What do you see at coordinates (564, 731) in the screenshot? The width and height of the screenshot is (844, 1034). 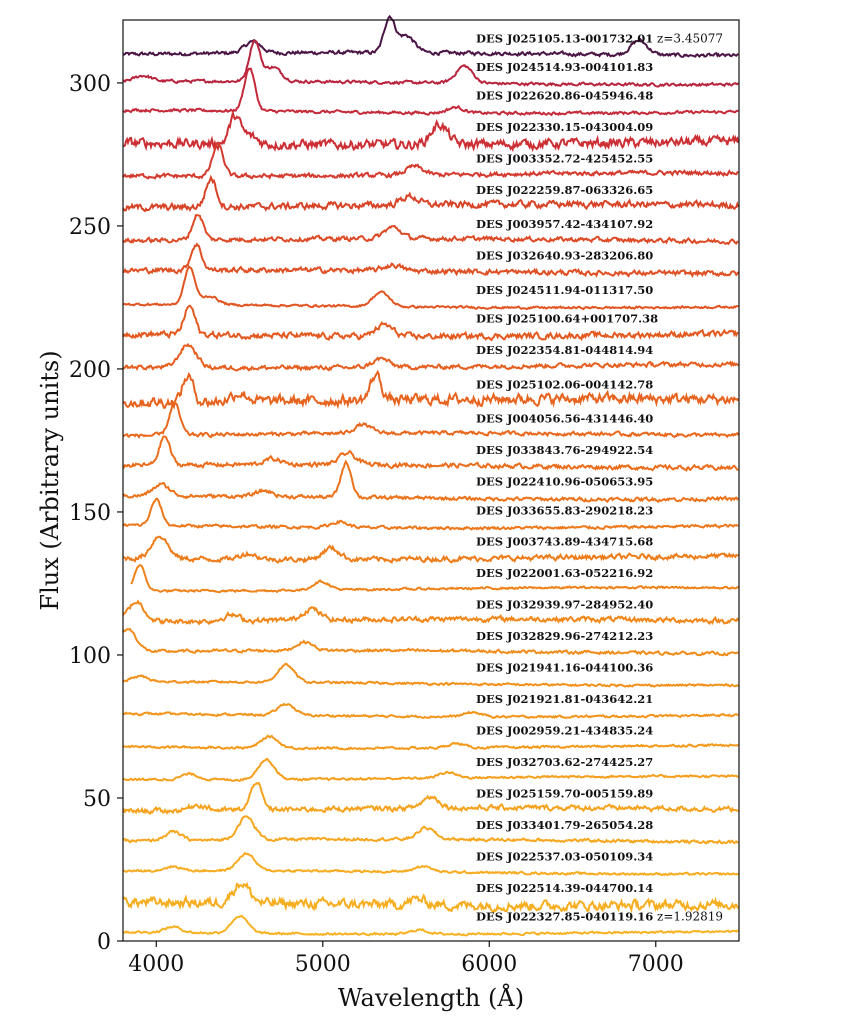 I see `spectrum-label: DES J002959.21-434835.24` at bounding box center [564, 731].